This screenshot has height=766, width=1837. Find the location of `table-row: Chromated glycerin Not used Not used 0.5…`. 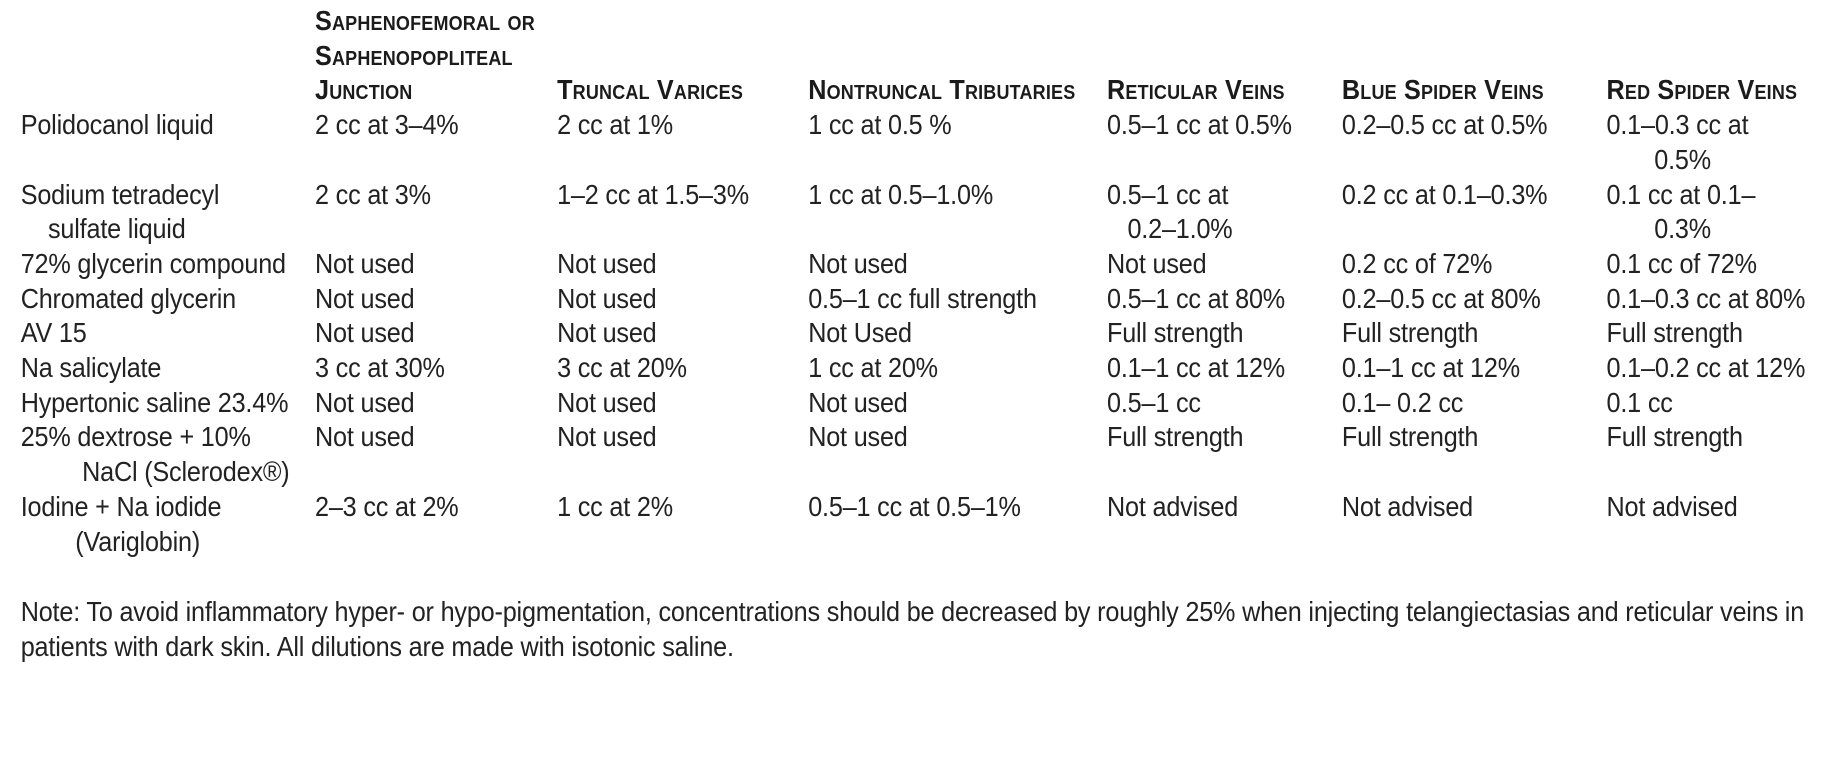

table-row: Chromated glycerin Not used Not used 0.5… is located at coordinates (918, 299).